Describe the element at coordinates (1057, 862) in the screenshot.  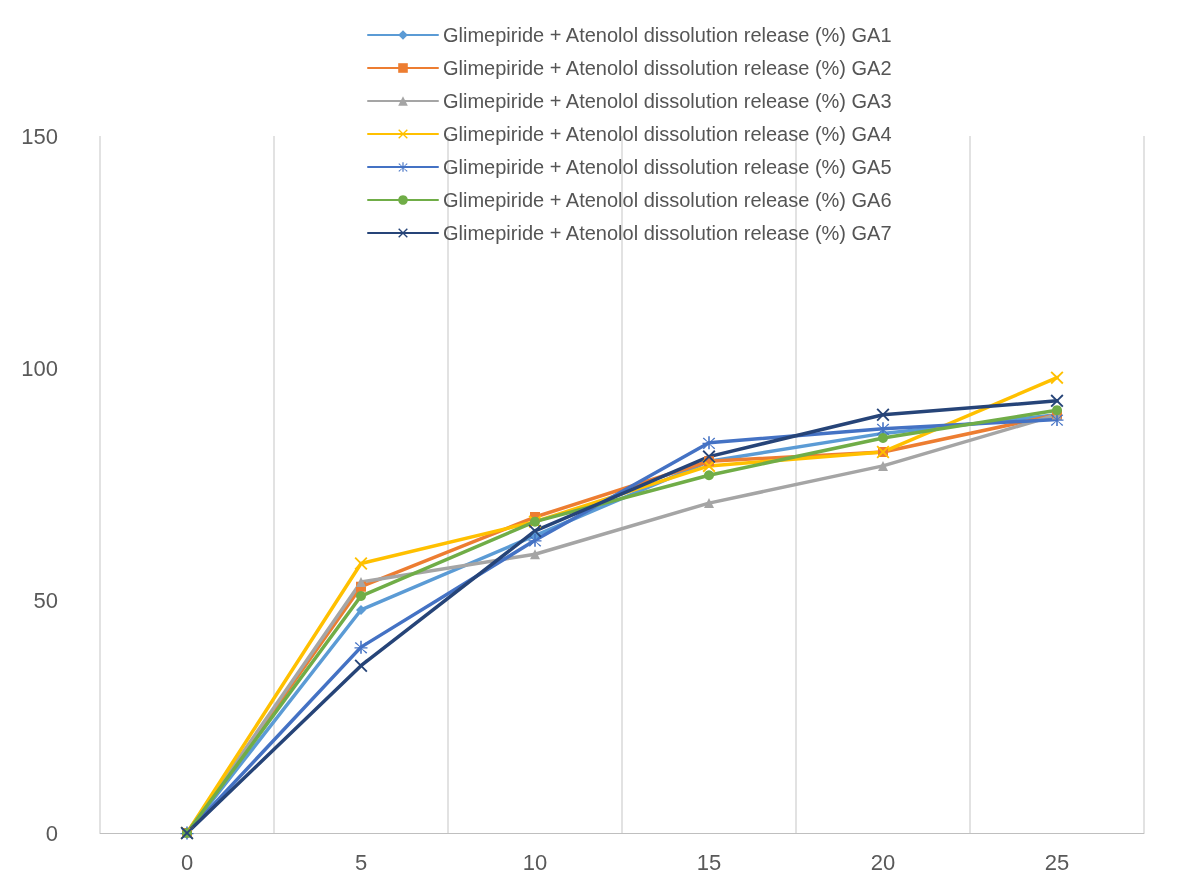
I see `x-tick-label: 25` at that location.